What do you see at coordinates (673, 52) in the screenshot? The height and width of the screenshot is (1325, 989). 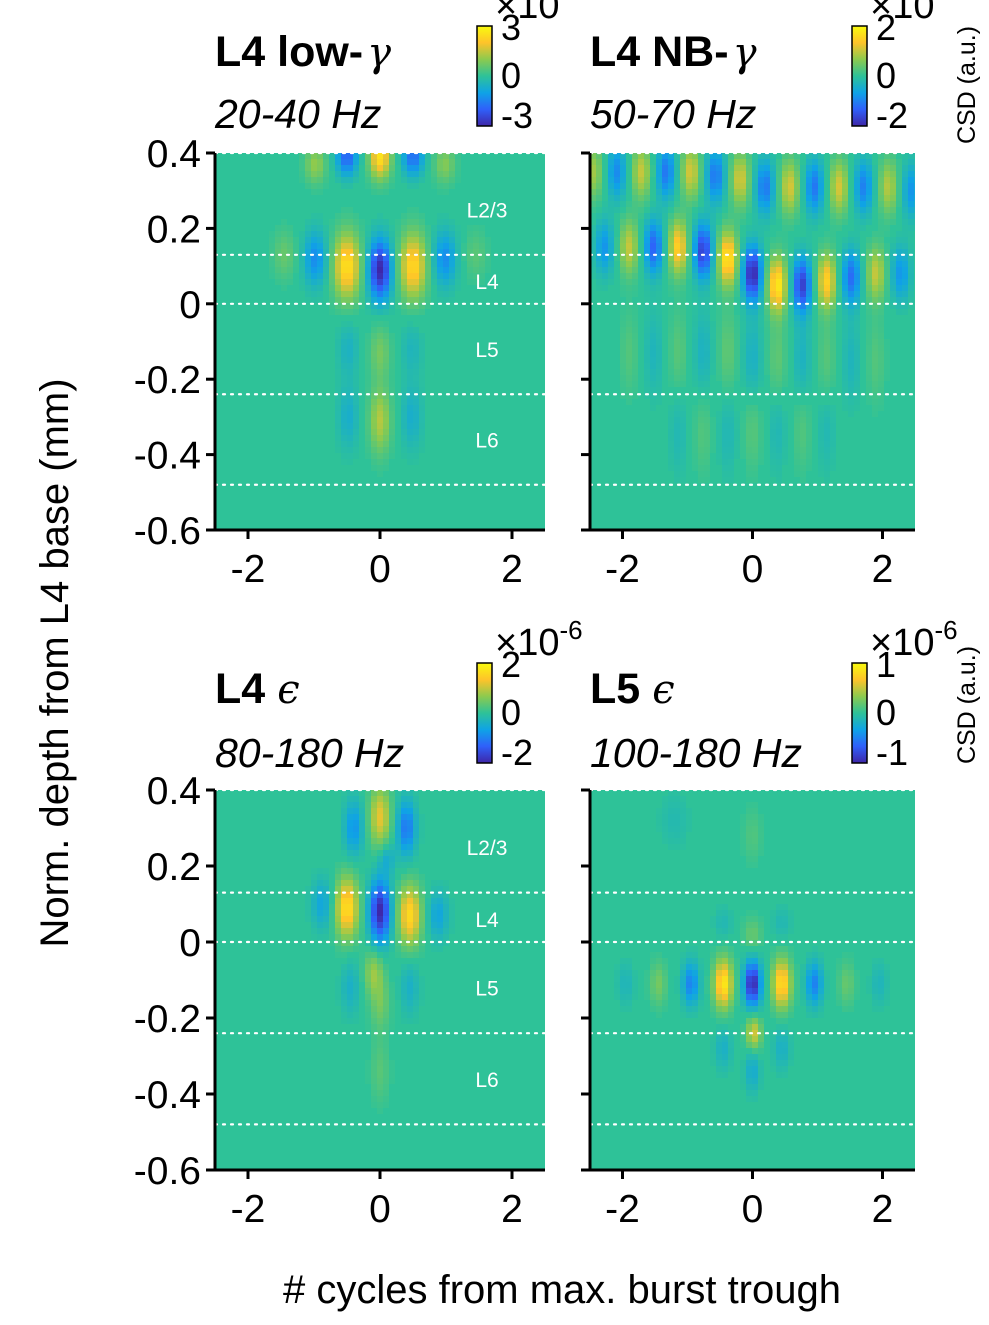 I see `panel-title: L4 NB-γ` at bounding box center [673, 52].